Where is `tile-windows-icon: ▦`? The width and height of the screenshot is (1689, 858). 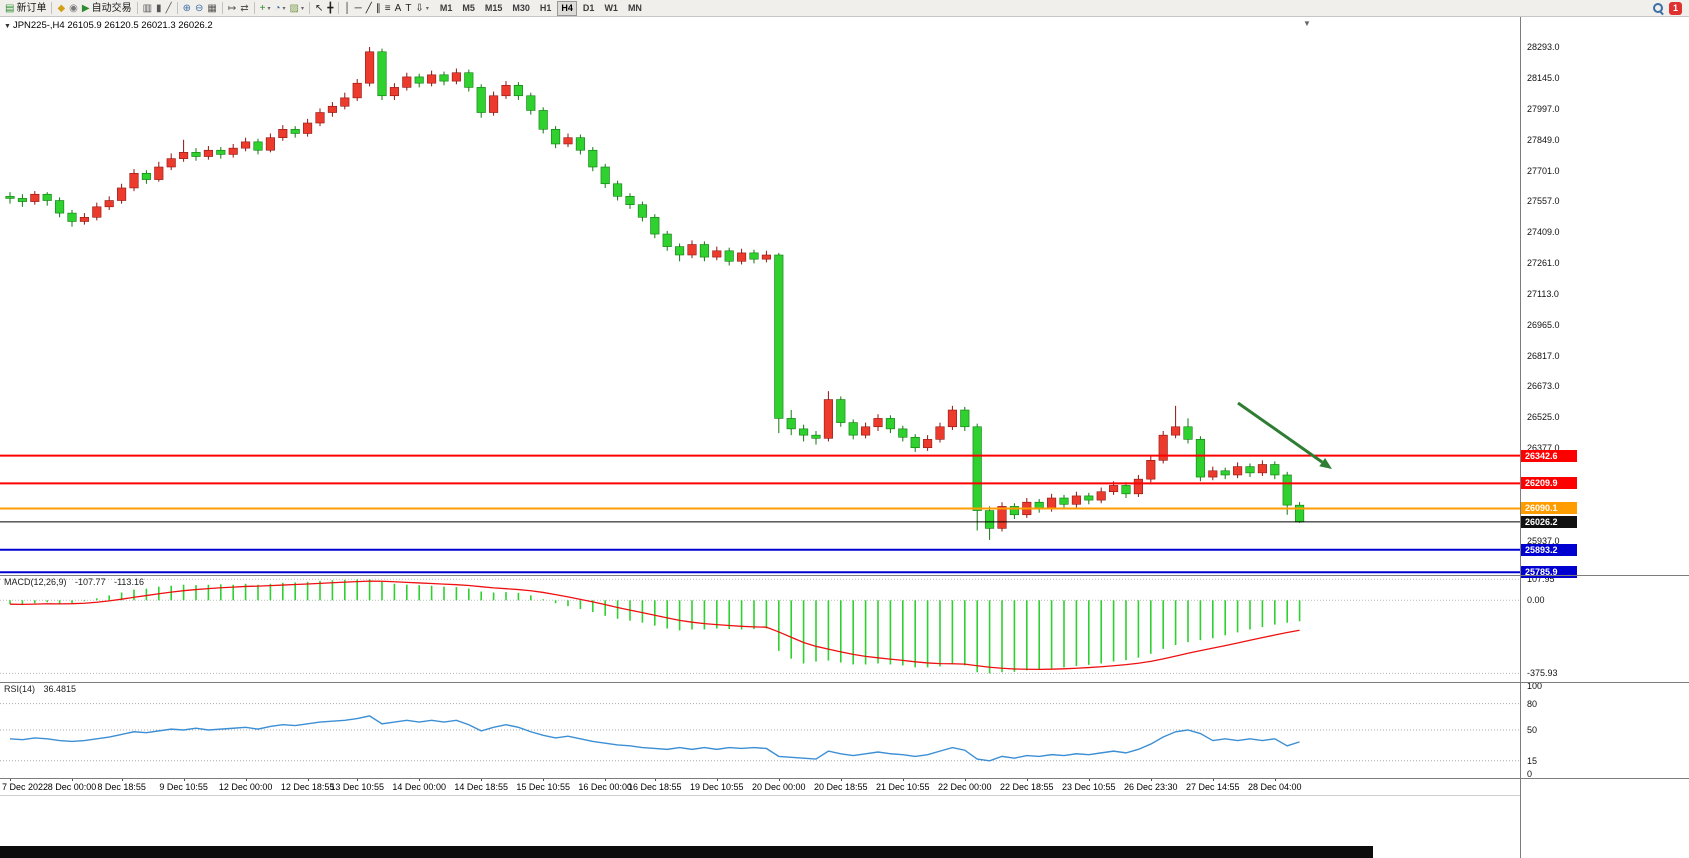
tile-windows-icon: ▦ is located at coordinates (212, 8).